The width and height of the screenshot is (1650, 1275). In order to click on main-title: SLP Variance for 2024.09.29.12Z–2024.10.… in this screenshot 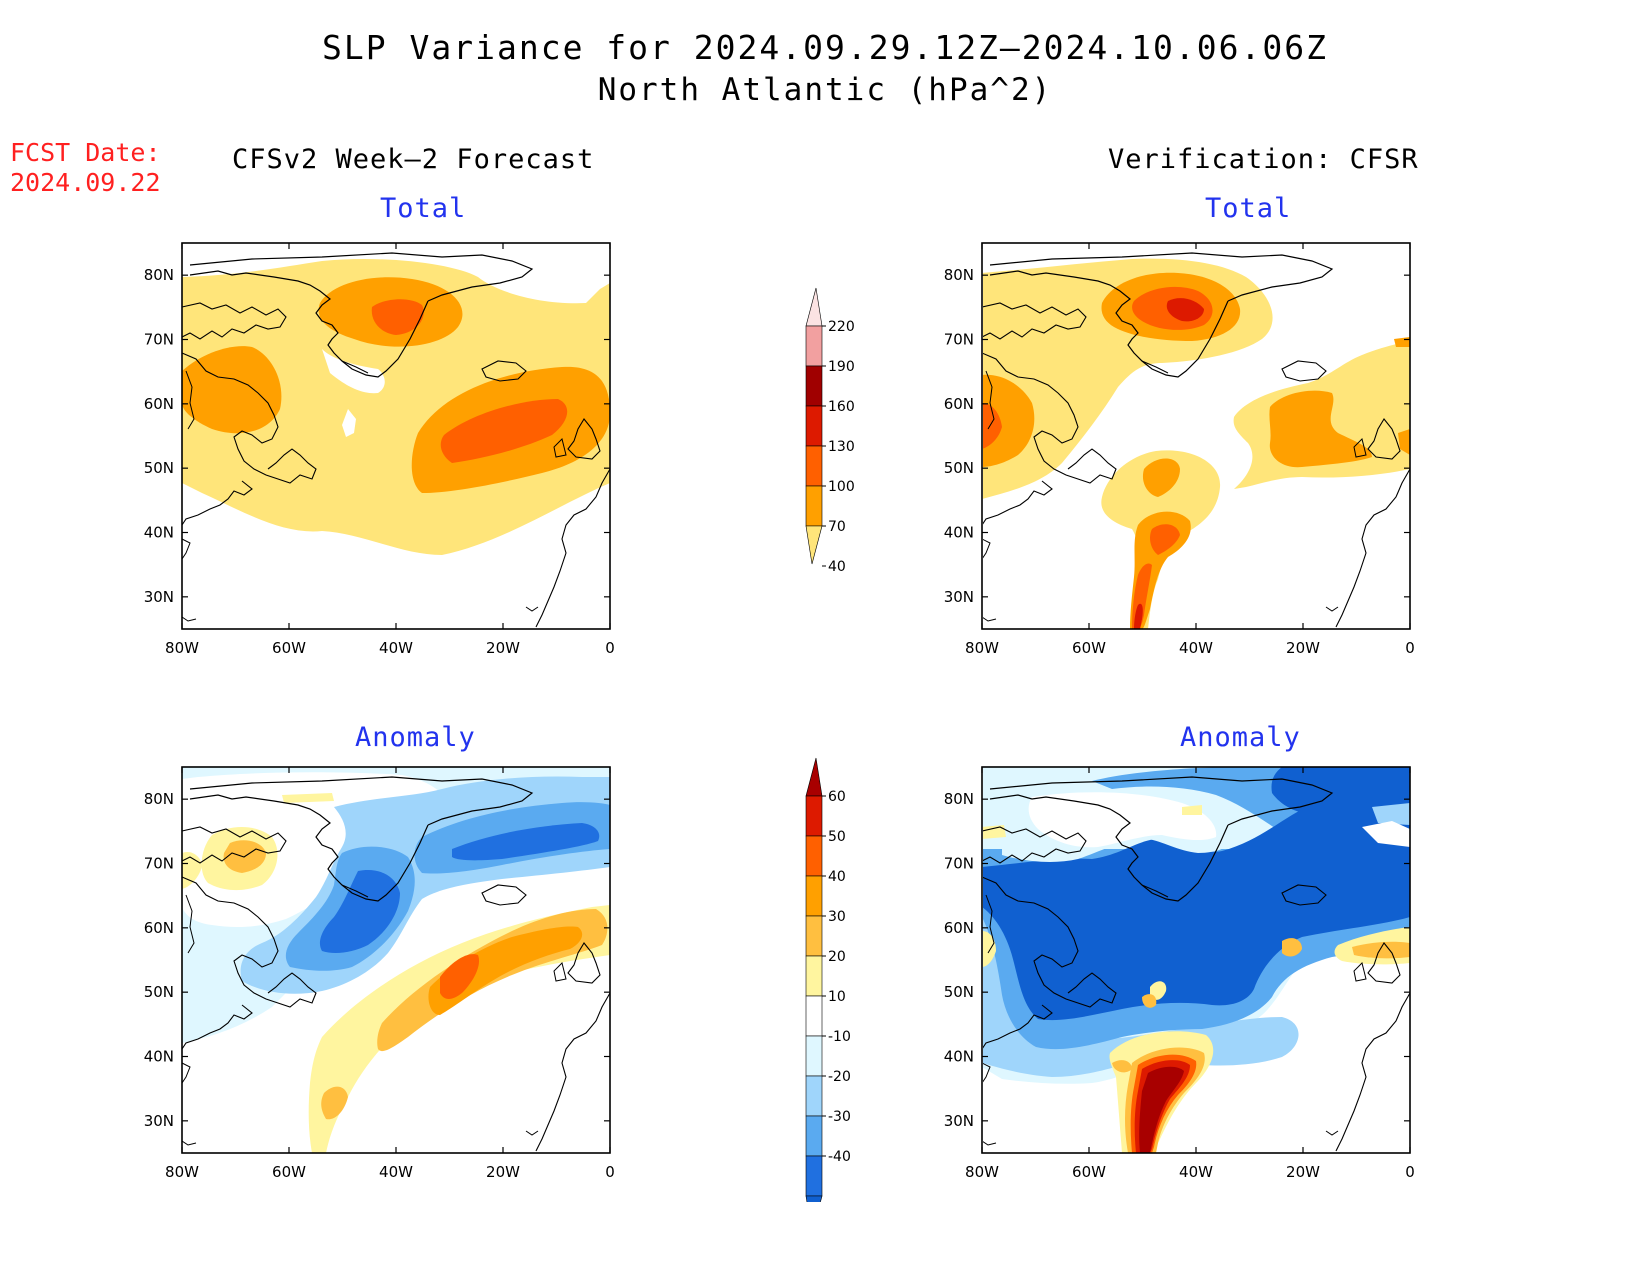, I will do `click(825, 47)`.